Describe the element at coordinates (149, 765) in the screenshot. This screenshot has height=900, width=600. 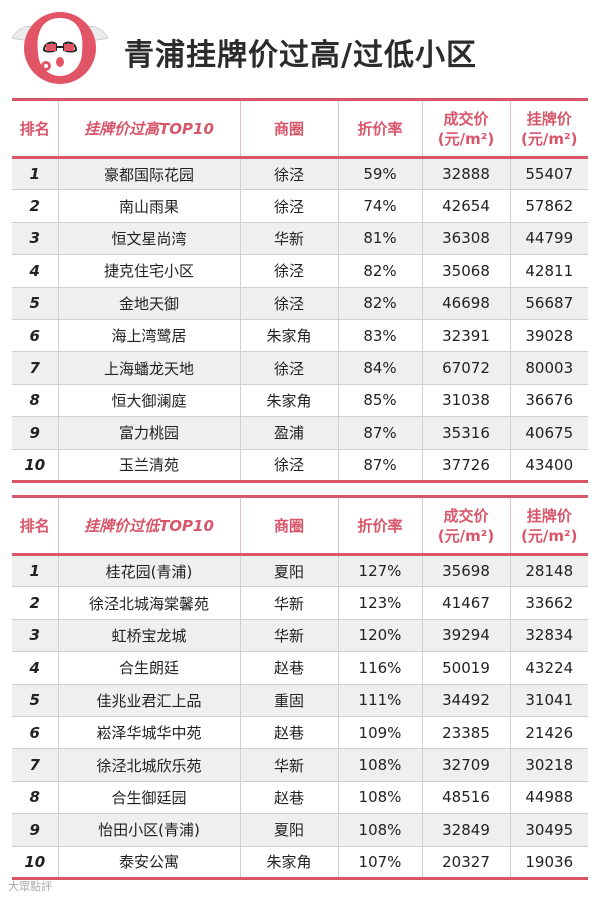
I see `community-cell: 徐泾北城欣乐苑` at that location.